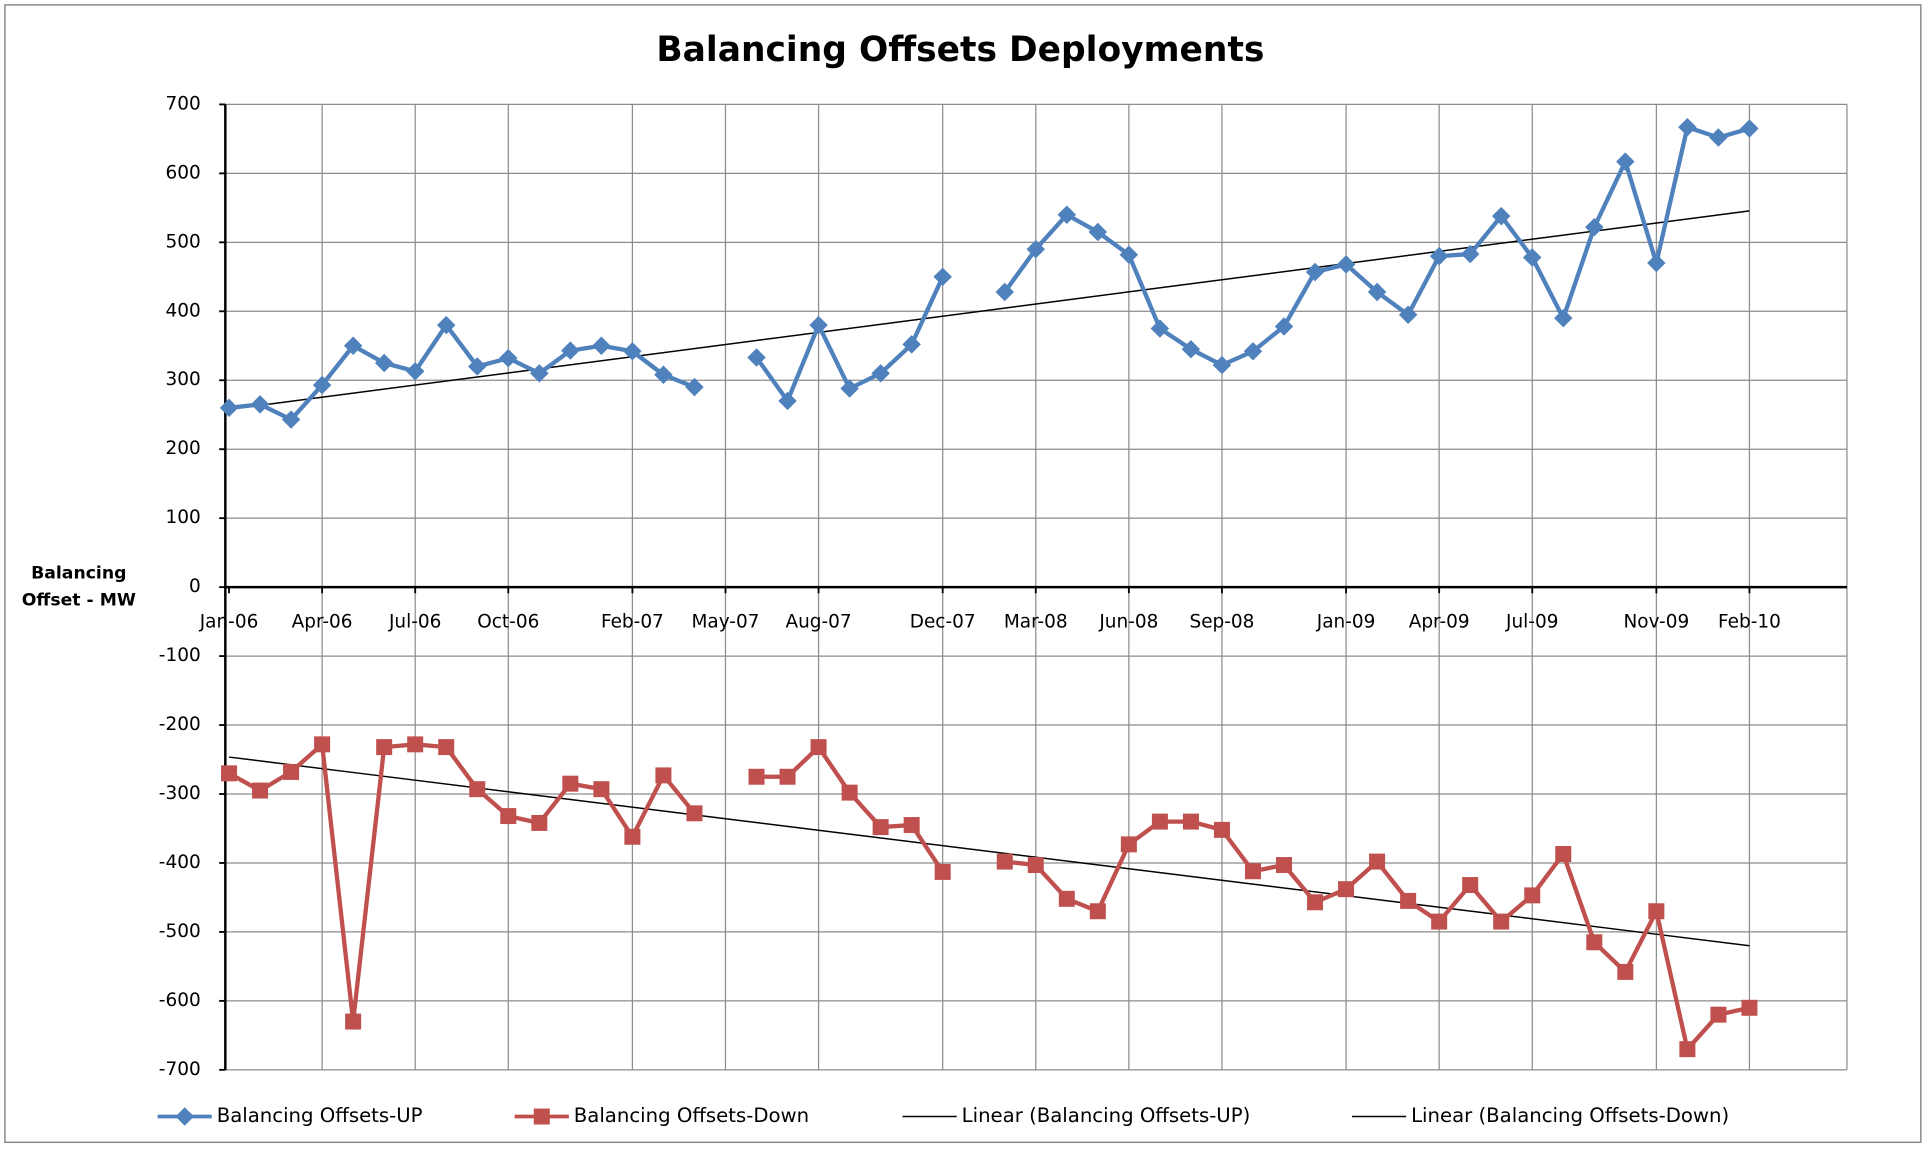 The width and height of the screenshot is (1927, 1150). Describe the element at coordinates (1657, 622) in the screenshot. I see `x-tick-label: Nov-09` at that location.